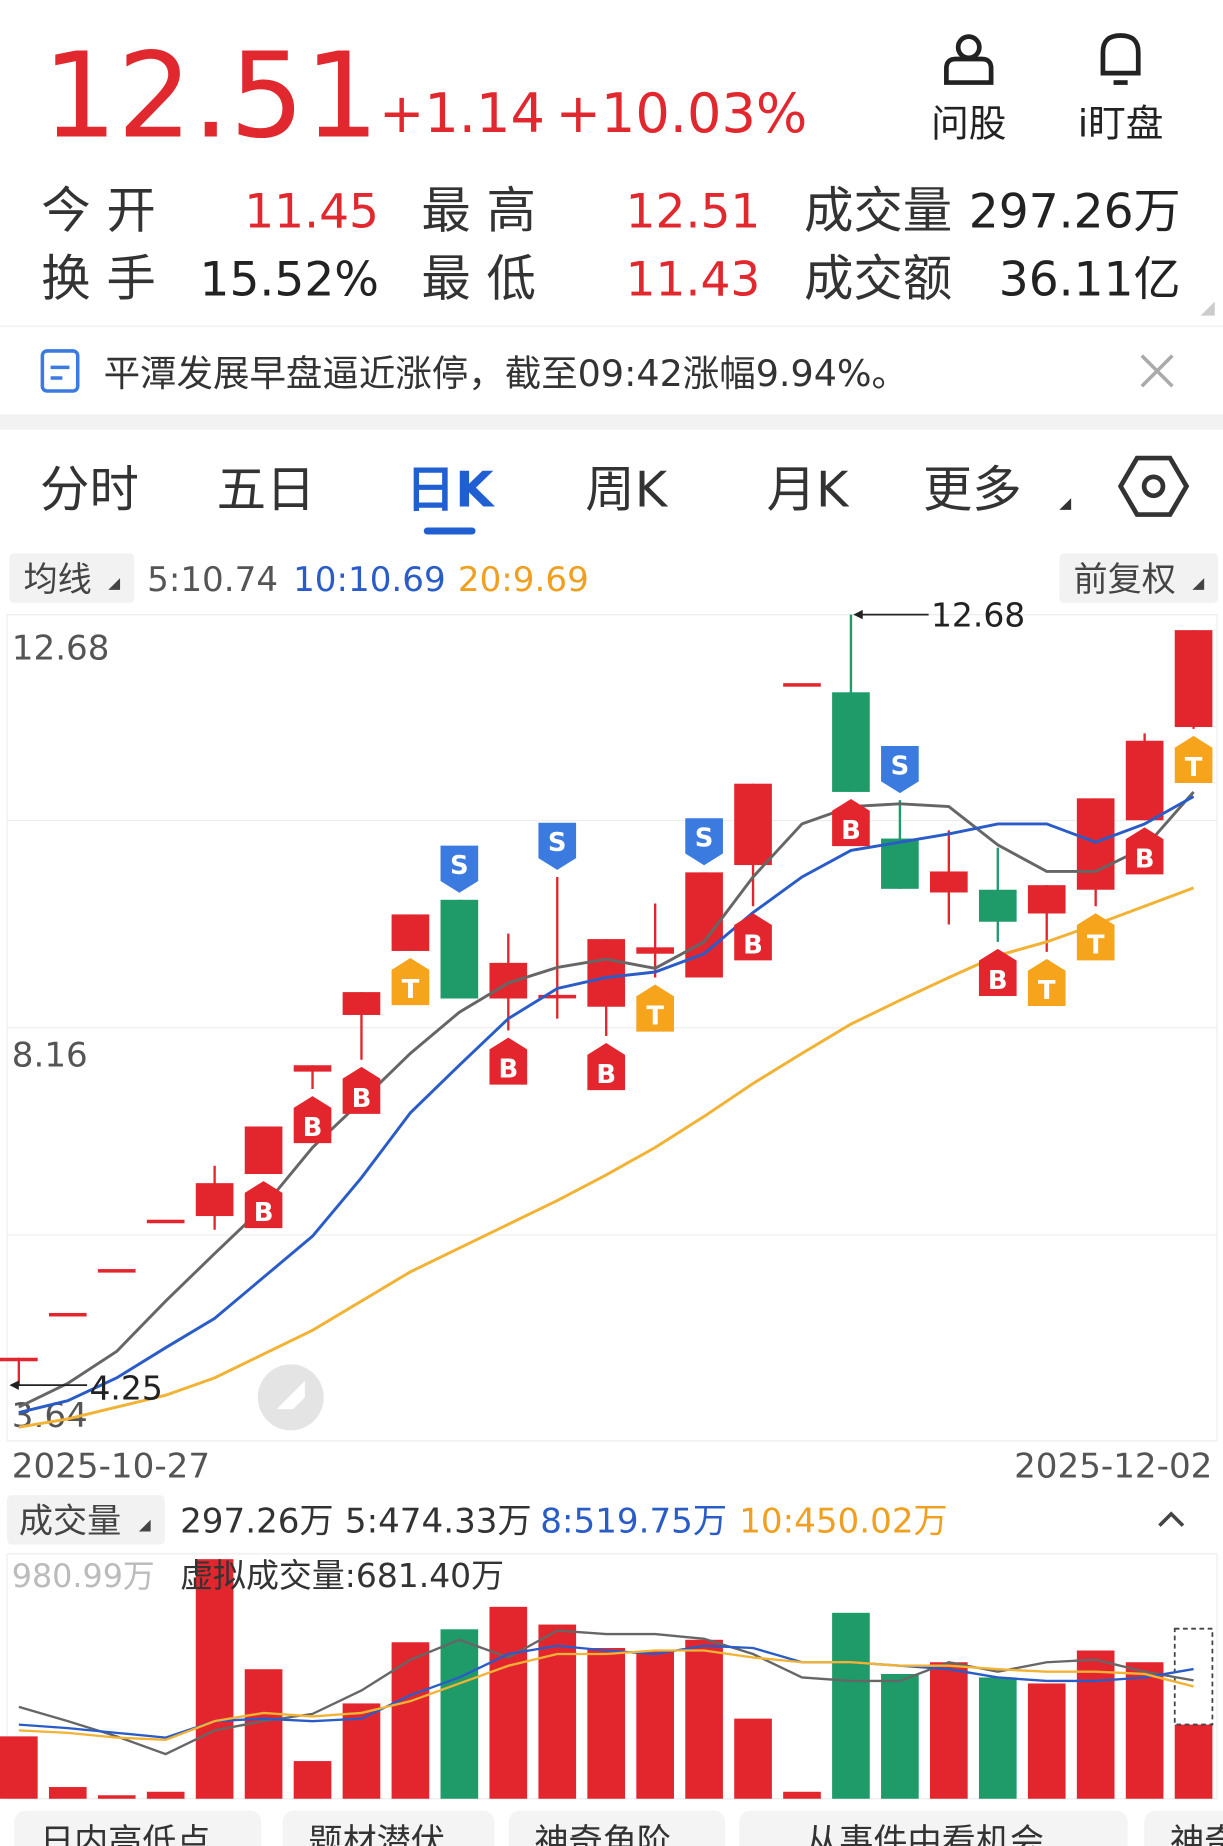 Image resolution: width=1223 pixels, height=1846 pixels. Describe the element at coordinates (58, 580) in the screenshot. I see `ma-label: 均线` at that location.